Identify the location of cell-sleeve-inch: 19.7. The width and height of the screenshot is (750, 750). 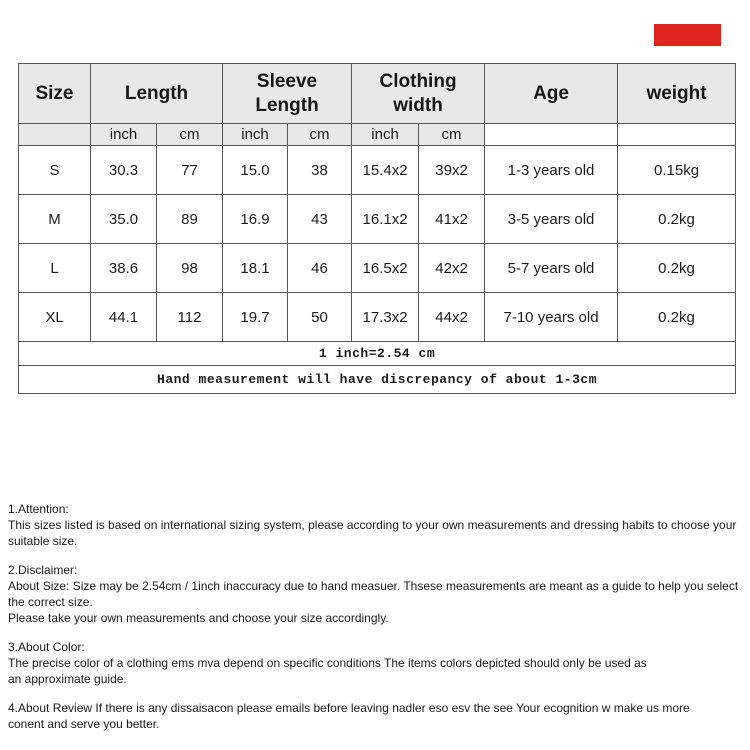
(255, 317).